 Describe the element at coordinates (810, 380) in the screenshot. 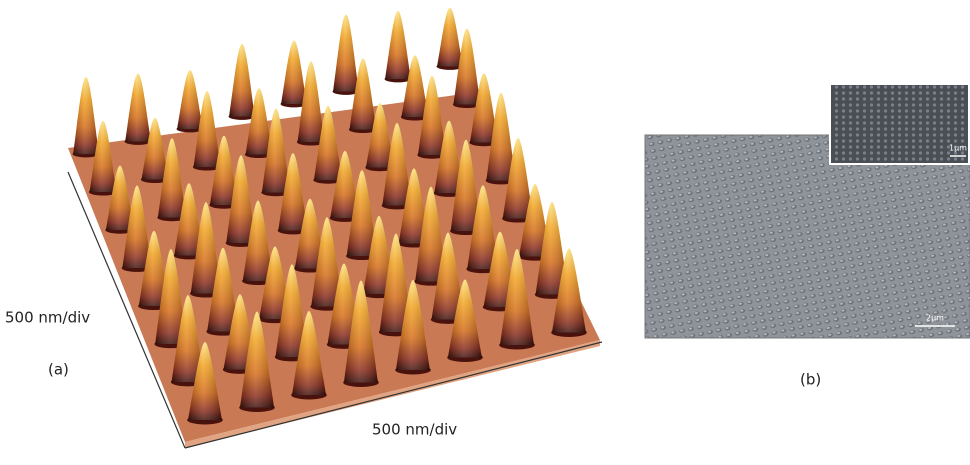

I see `panel-label: (b)` at that location.